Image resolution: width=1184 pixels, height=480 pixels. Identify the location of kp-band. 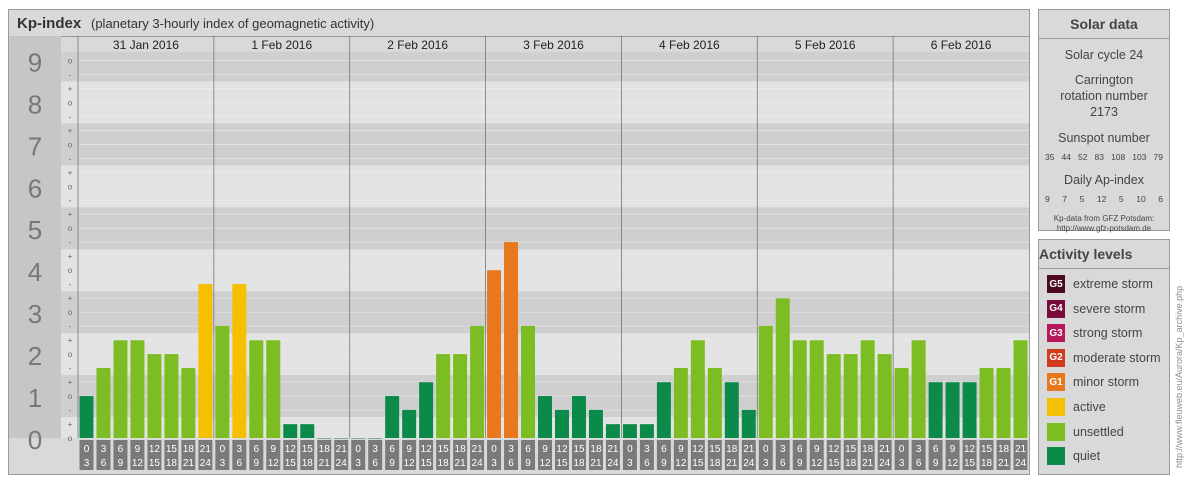
(519, 427).